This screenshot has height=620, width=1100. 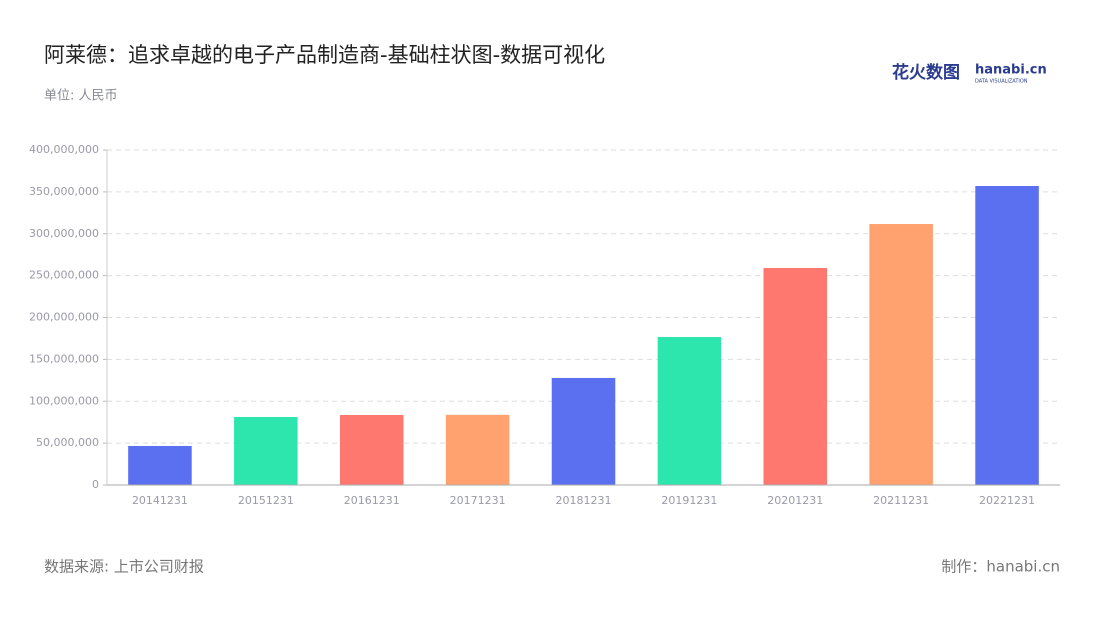 What do you see at coordinates (478, 500) in the screenshot?
I see `x-tick-label: 20171231` at bounding box center [478, 500].